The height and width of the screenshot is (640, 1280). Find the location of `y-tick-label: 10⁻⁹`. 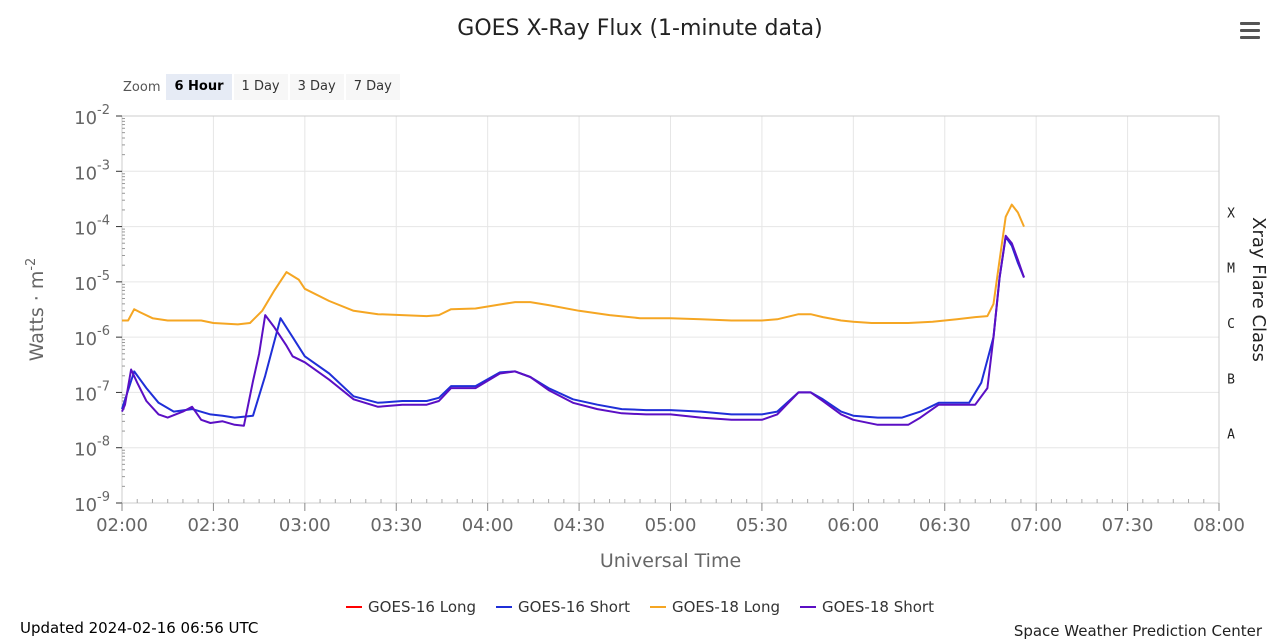

y-tick-label: 10⁻⁹ is located at coordinates (92, 503).